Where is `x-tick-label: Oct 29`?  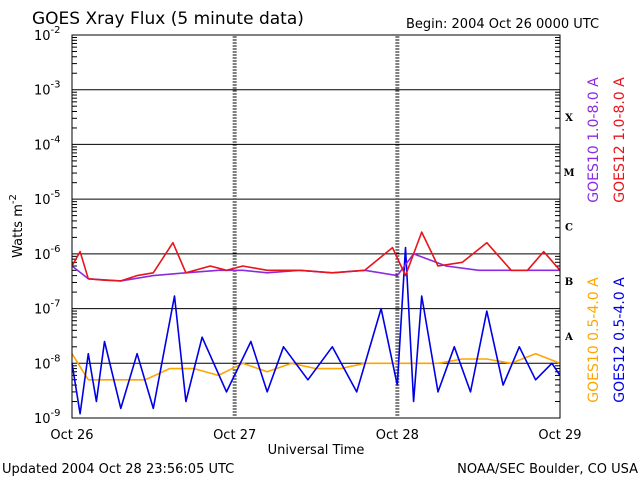
x-tick-label: Oct 29 is located at coordinates (559, 435).